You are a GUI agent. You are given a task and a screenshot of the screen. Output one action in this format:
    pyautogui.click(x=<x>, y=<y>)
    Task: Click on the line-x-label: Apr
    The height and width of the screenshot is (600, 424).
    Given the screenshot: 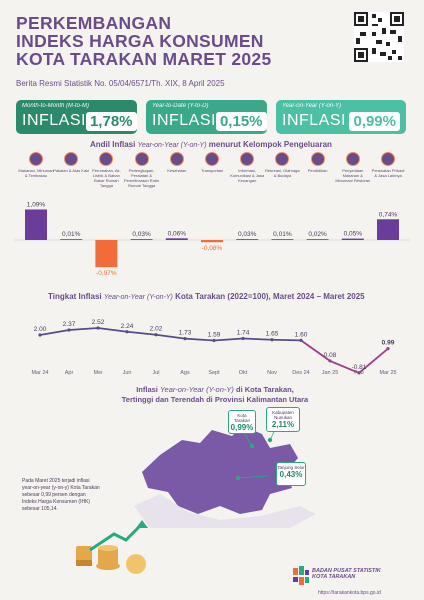 What is the action you would take?
    pyautogui.click(x=69, y=373)
    